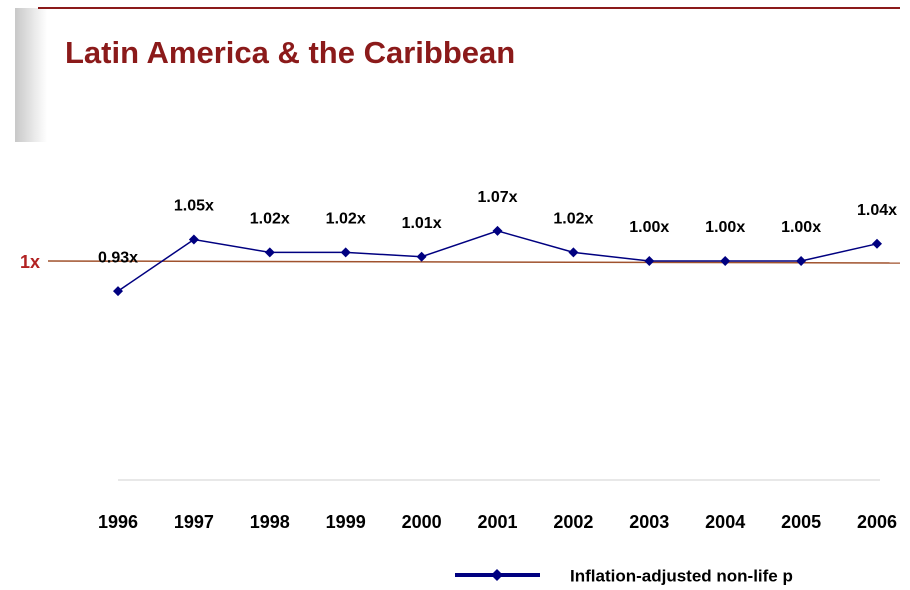 The width and height of the screenshot is (910, 590). I want to click on x-tick-label: 2002, so click(573, 522).